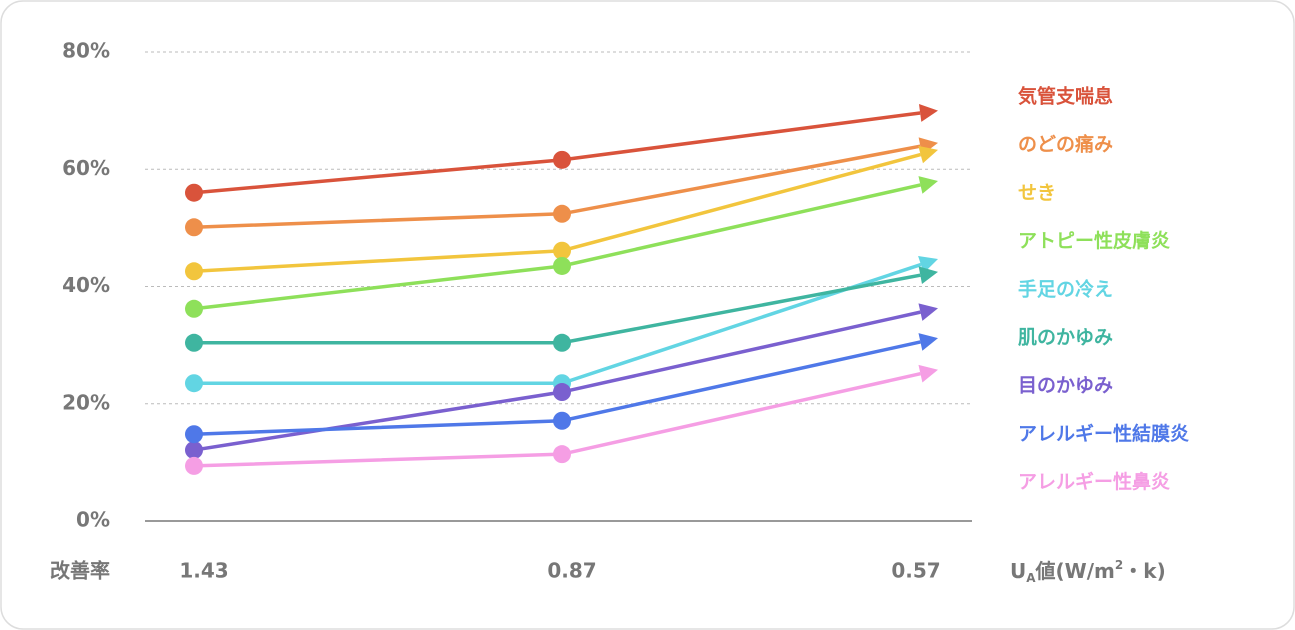 The height and width of the screenshot is (630, 1295). Describe the element at coordinates (1094, 240) in the screenshot. I see `legend-label: アトピー性皮膚炎` at that location.